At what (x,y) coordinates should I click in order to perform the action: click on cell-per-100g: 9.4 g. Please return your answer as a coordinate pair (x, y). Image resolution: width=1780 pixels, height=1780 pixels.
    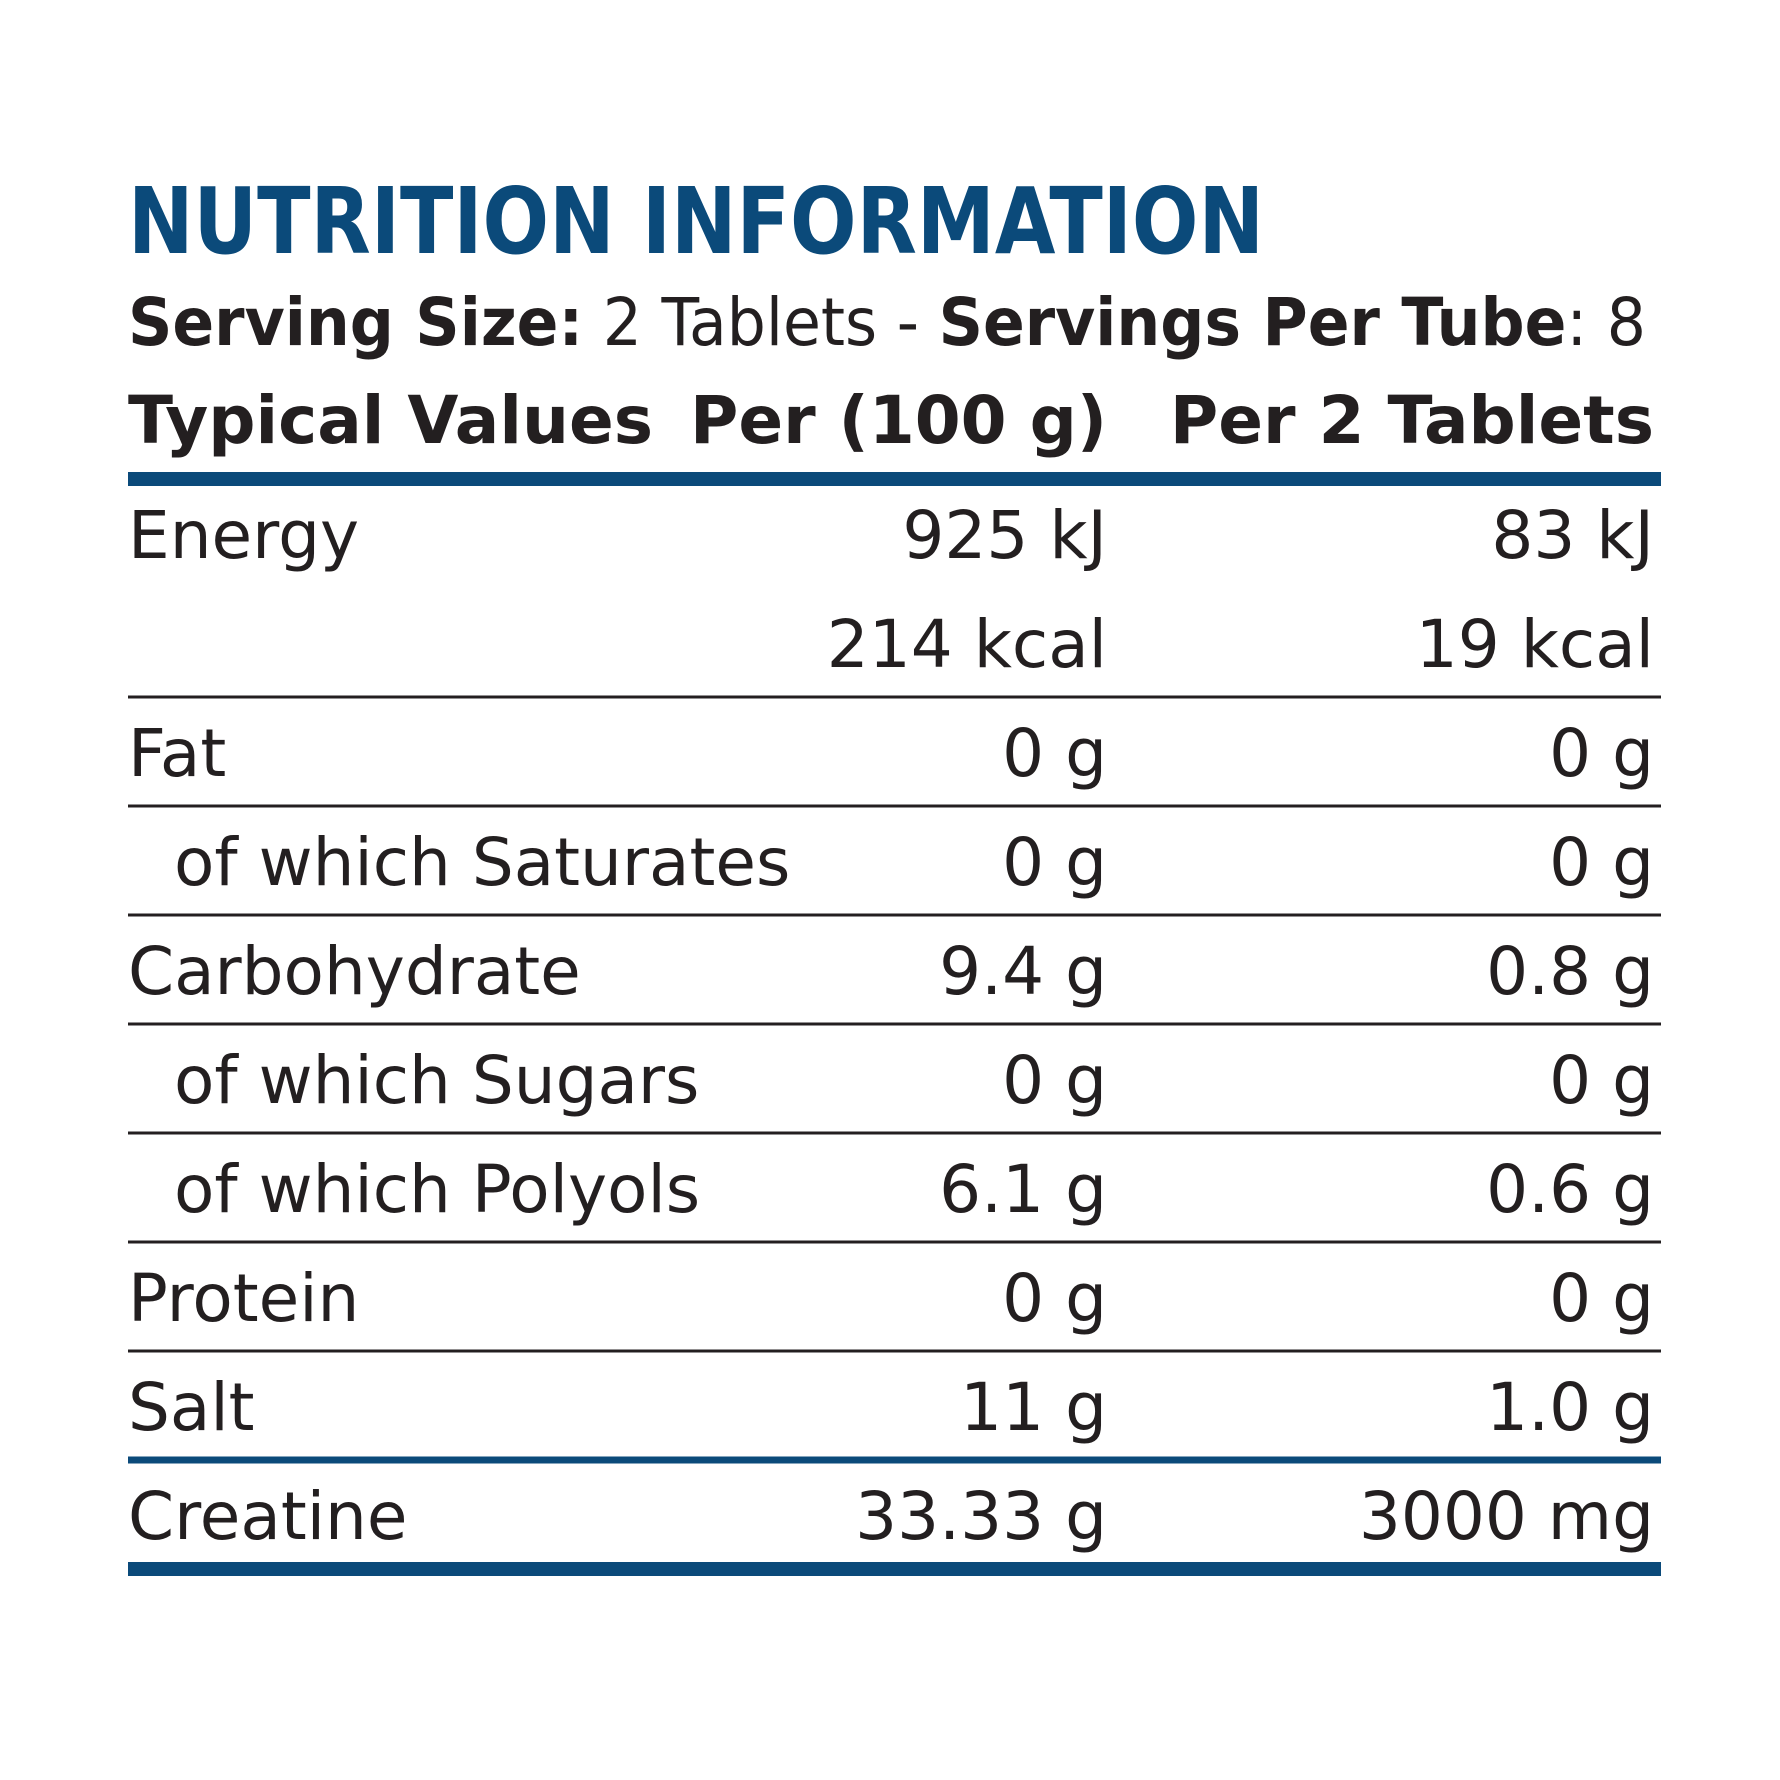
    Looking at the image, I should click on (1023, 971).